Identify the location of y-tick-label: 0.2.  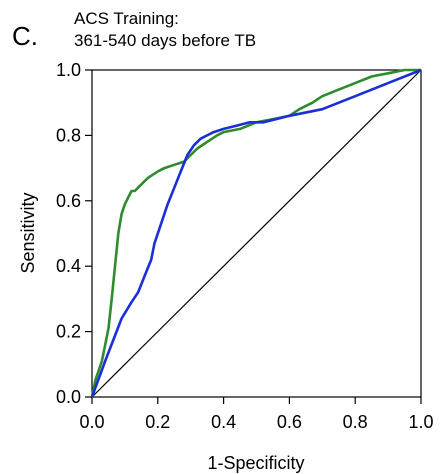
(68, 332).